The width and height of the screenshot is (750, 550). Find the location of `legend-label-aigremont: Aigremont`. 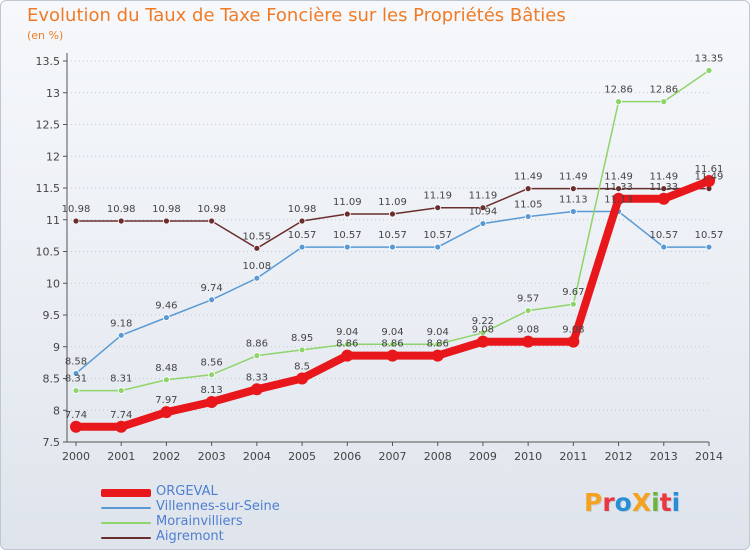

legend-label-aigremont: Aigremont is located at coordinates (190, 536).